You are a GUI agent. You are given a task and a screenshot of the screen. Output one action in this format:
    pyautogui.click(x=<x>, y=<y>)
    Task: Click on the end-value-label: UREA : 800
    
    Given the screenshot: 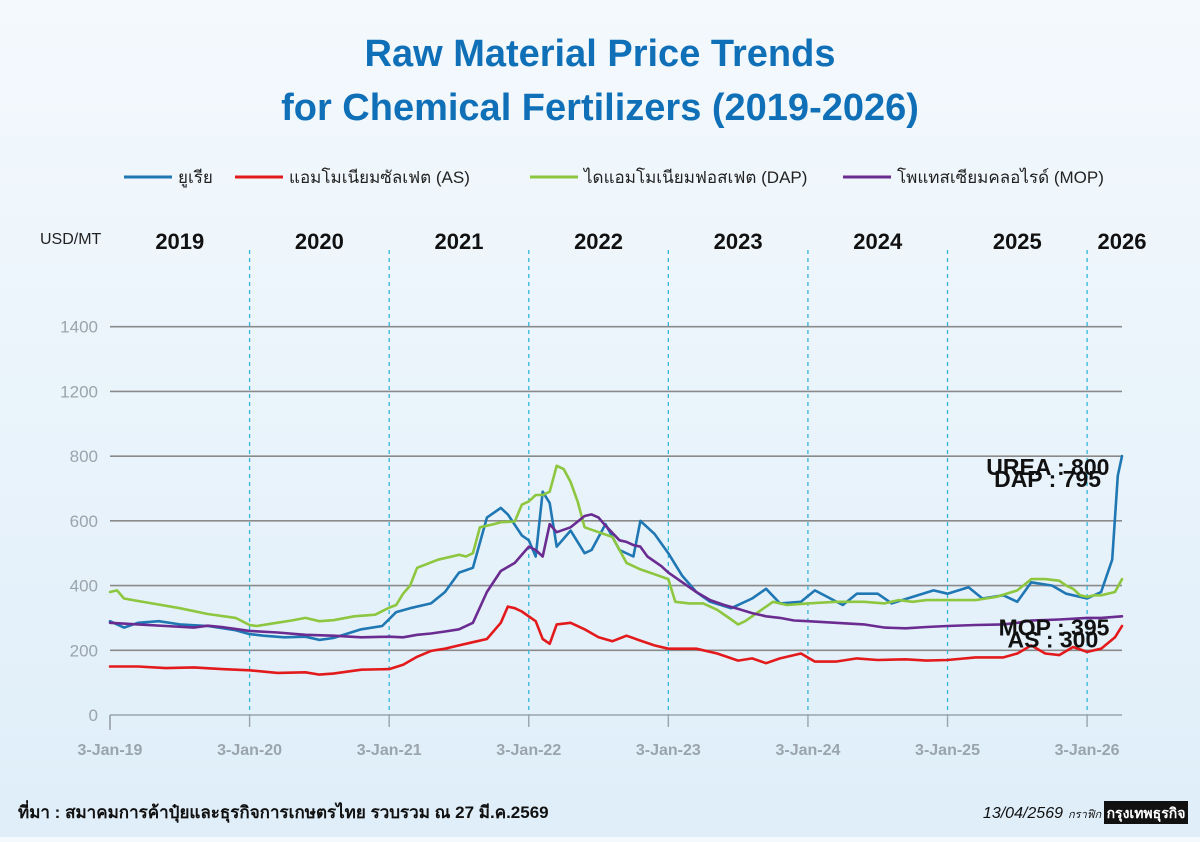 What is the action you would take?
    pyautogui.click(x=1047, y=467)
    